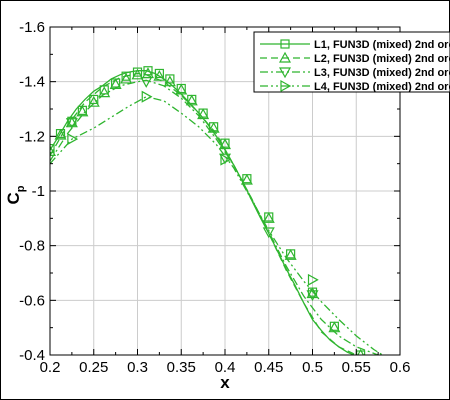 This screenshot has height=400, width=450. What do you see at coordinates (181, 367) in the screenshot?
I see `x-tick-label: 0.35` at bounding box center [181, 367].